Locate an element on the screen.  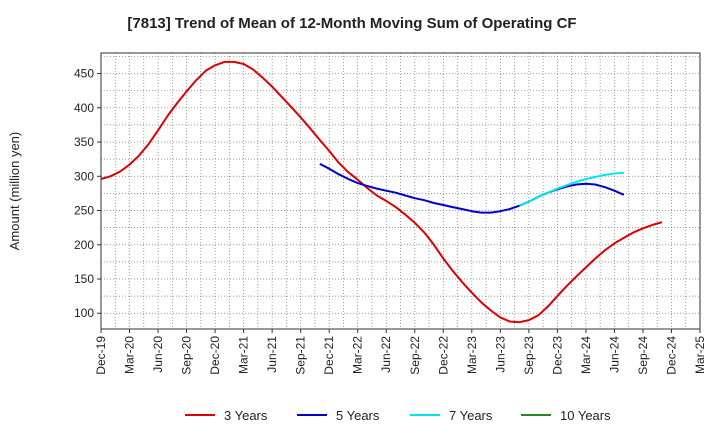
x-tick-label: Sep-22 is located at coordinates (415, 355).